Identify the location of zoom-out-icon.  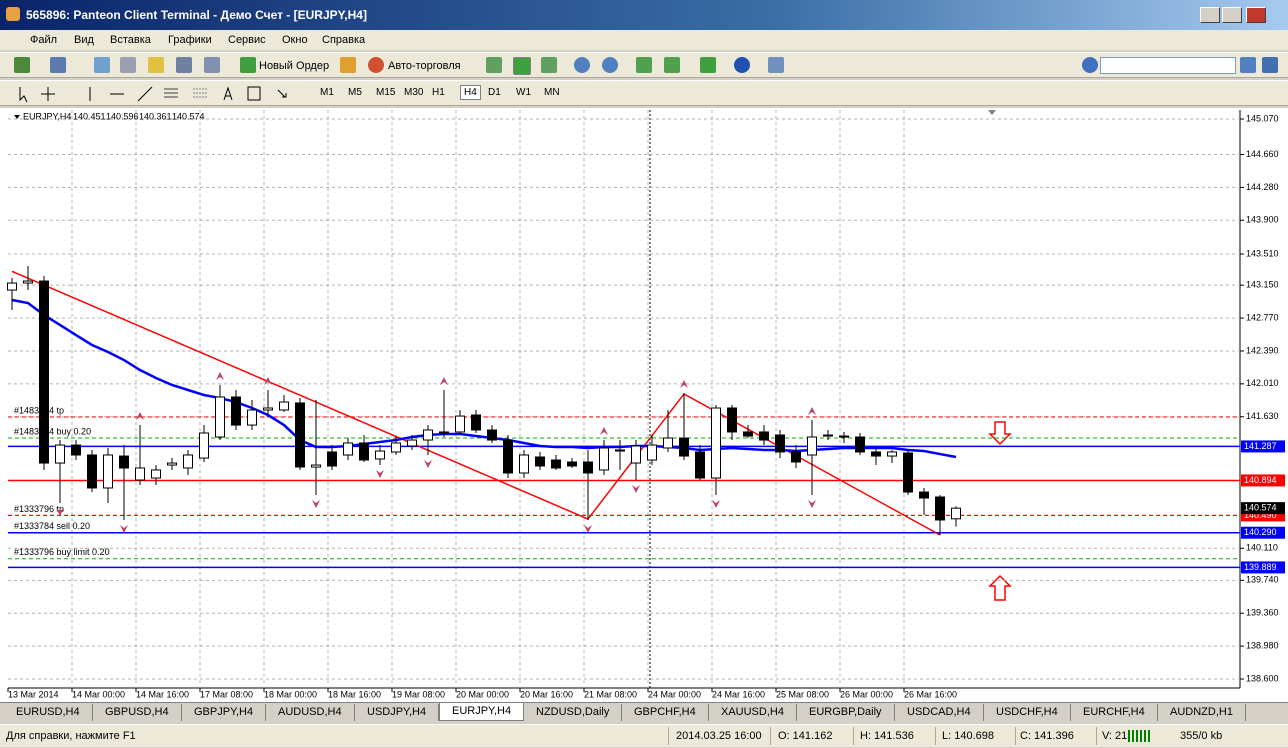
(610, 65).